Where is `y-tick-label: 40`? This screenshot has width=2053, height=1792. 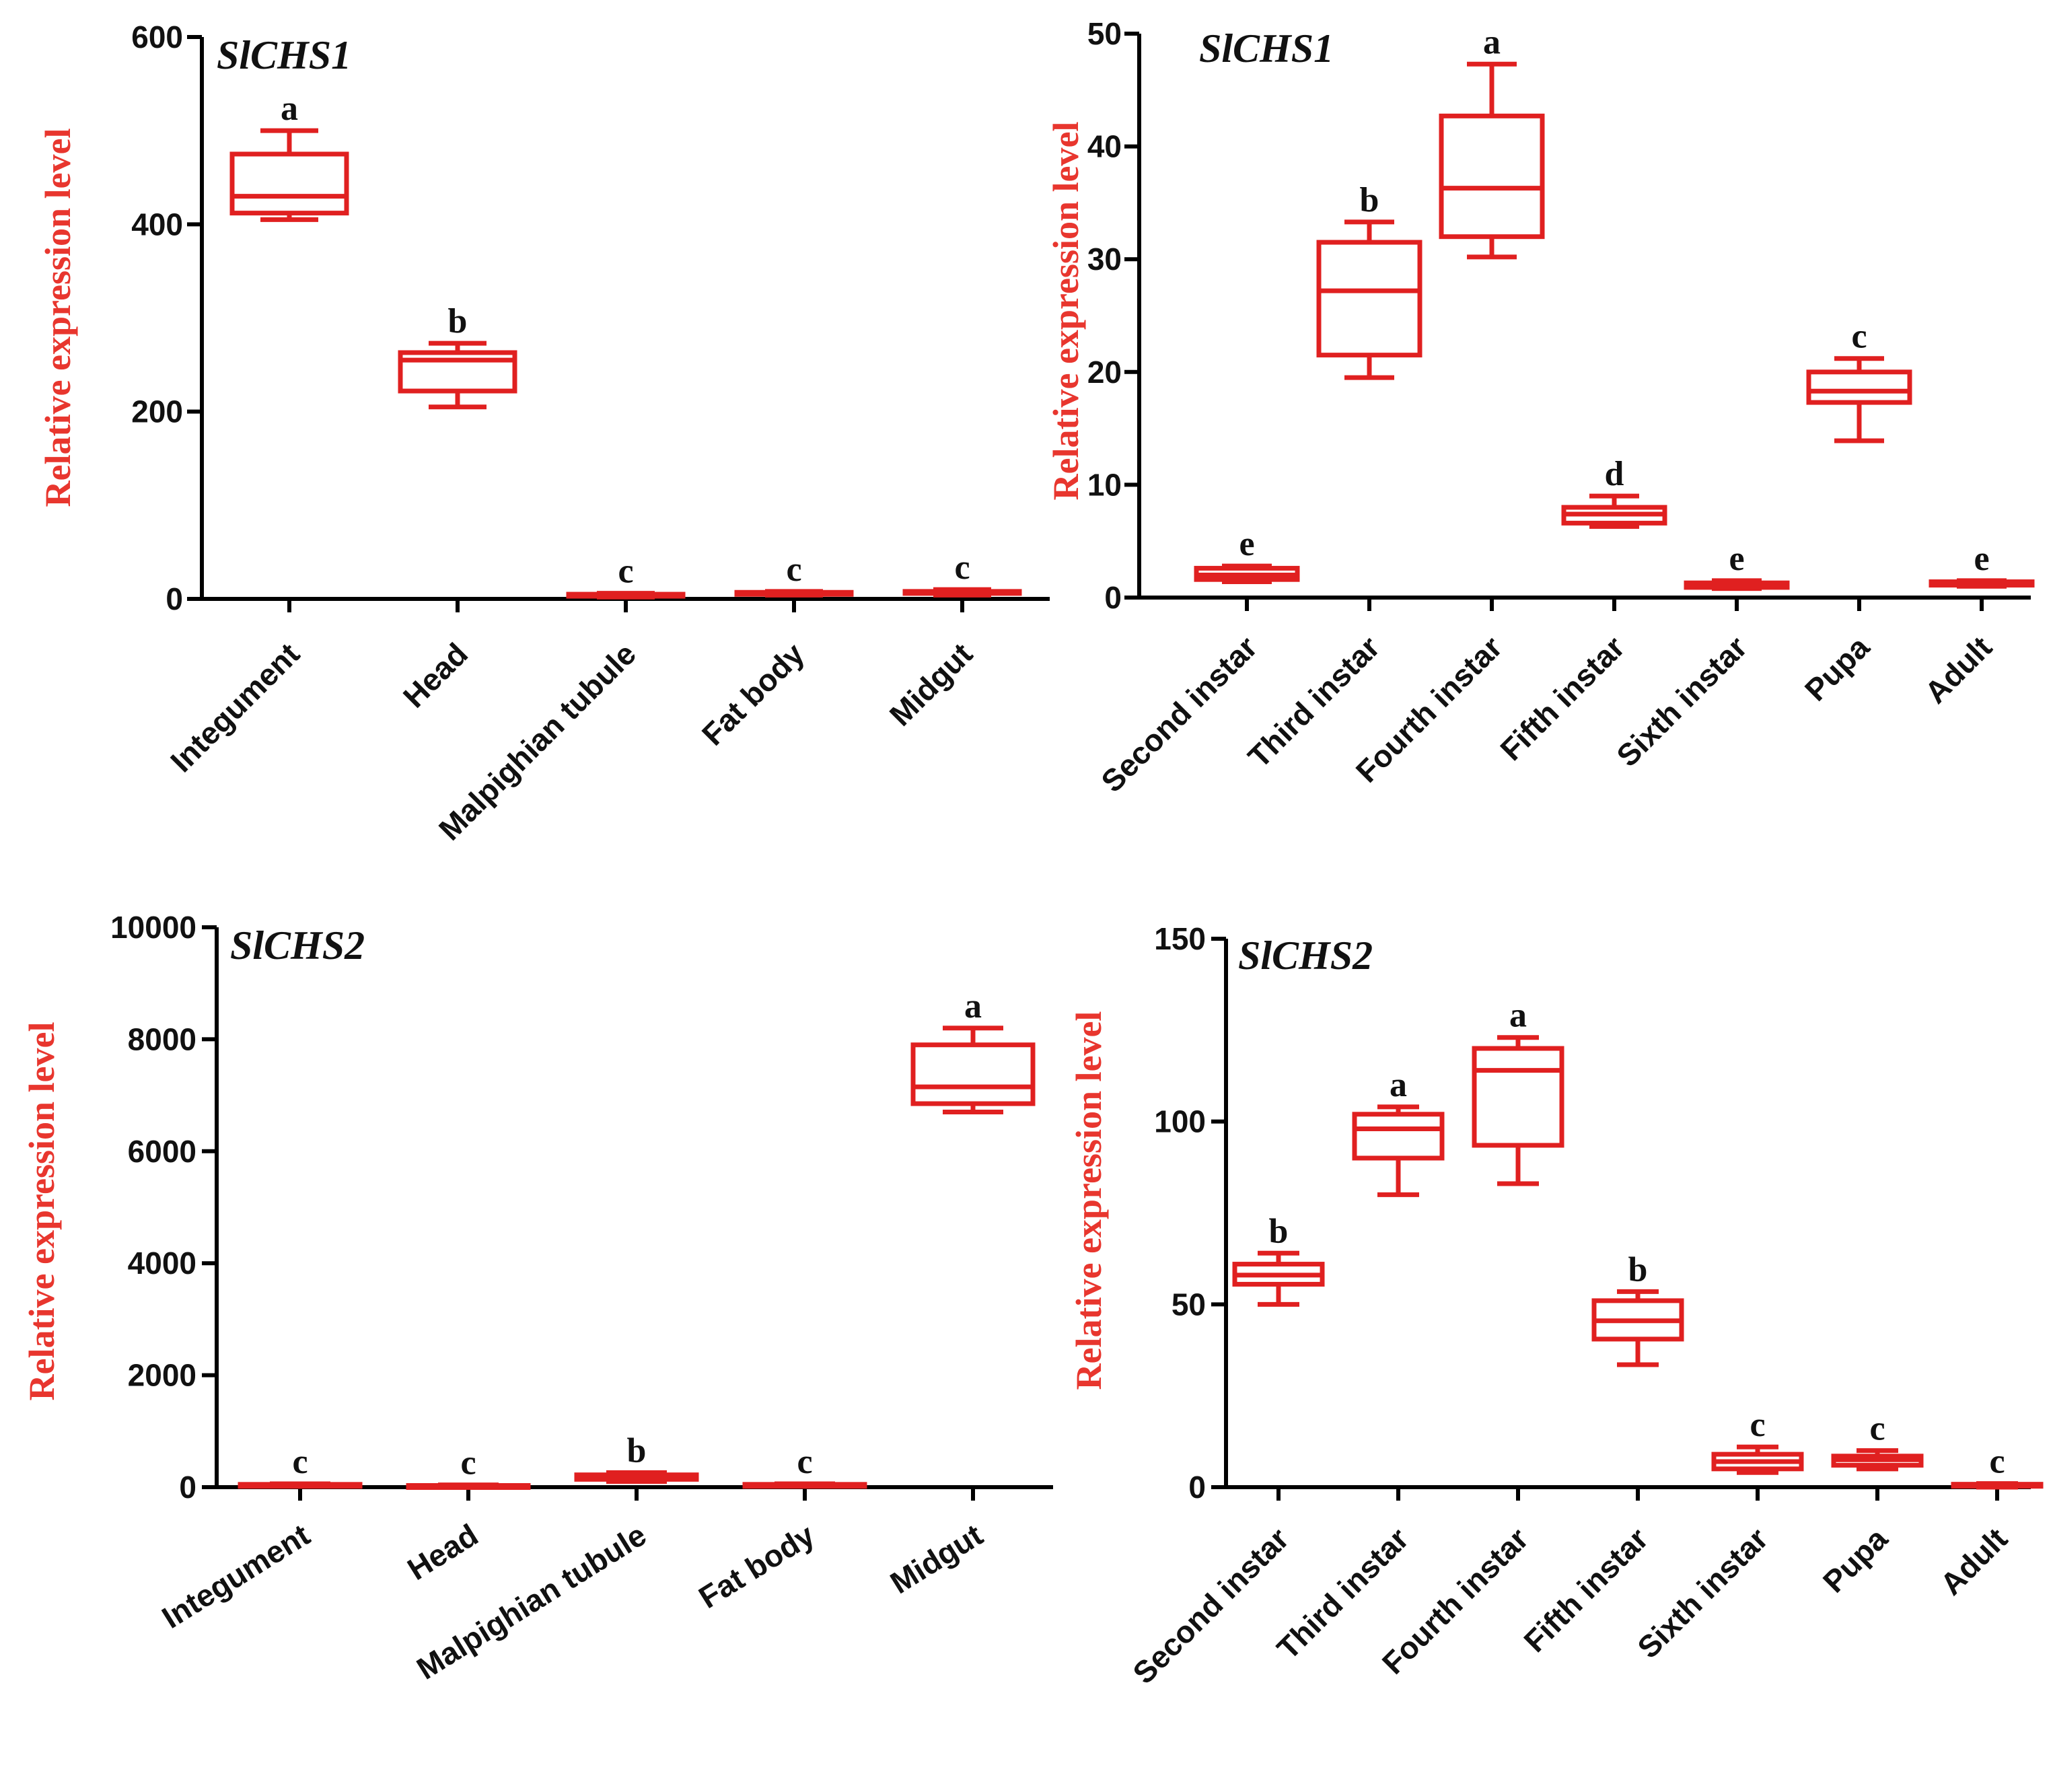
y-tick-label: 40 is located at coordinates (1104, 146).